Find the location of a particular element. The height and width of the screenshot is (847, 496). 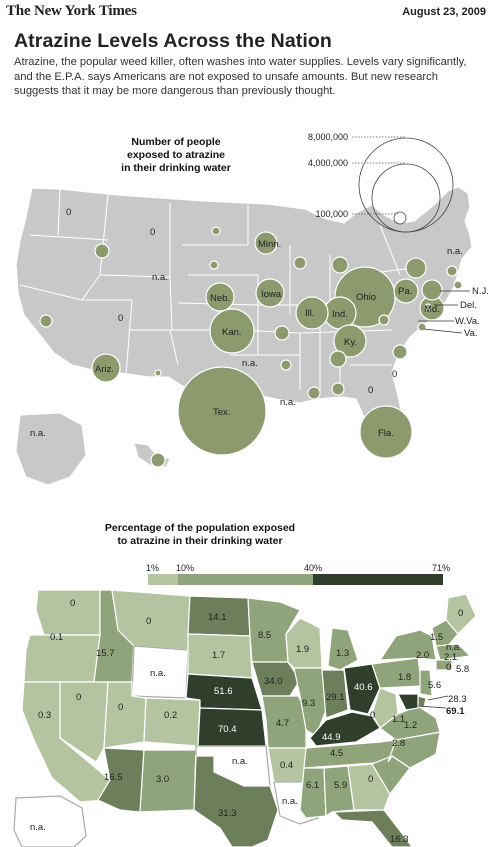

bubble-ms is located at coordinates (314, 393).